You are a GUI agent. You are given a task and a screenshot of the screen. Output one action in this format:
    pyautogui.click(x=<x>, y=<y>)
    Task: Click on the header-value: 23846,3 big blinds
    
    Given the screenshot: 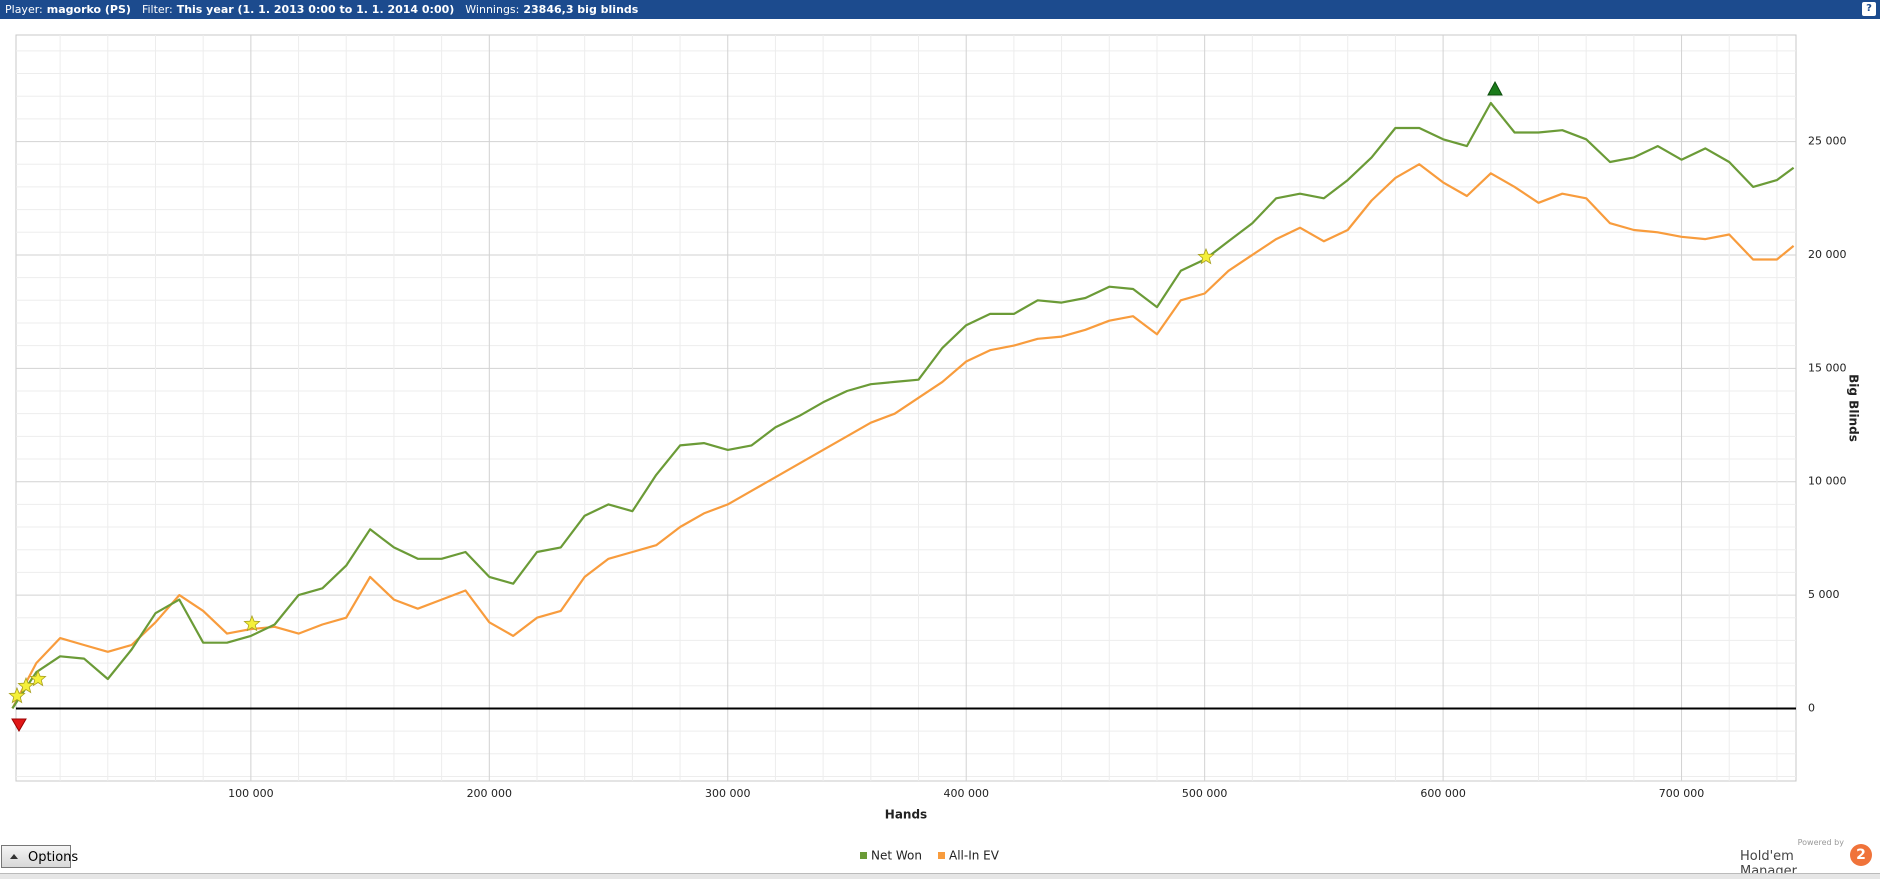 What is the action you would take?
    pyautogui.click(x=581, y=9)
    